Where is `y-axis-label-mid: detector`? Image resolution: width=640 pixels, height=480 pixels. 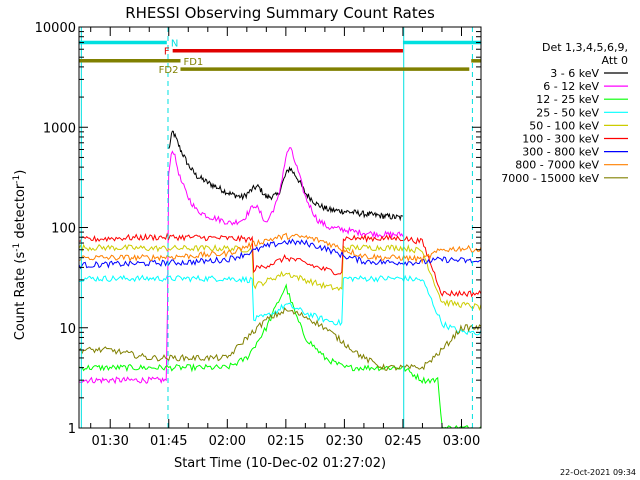 y-axis-label-mid: detector is located at coordinates (20, 213).